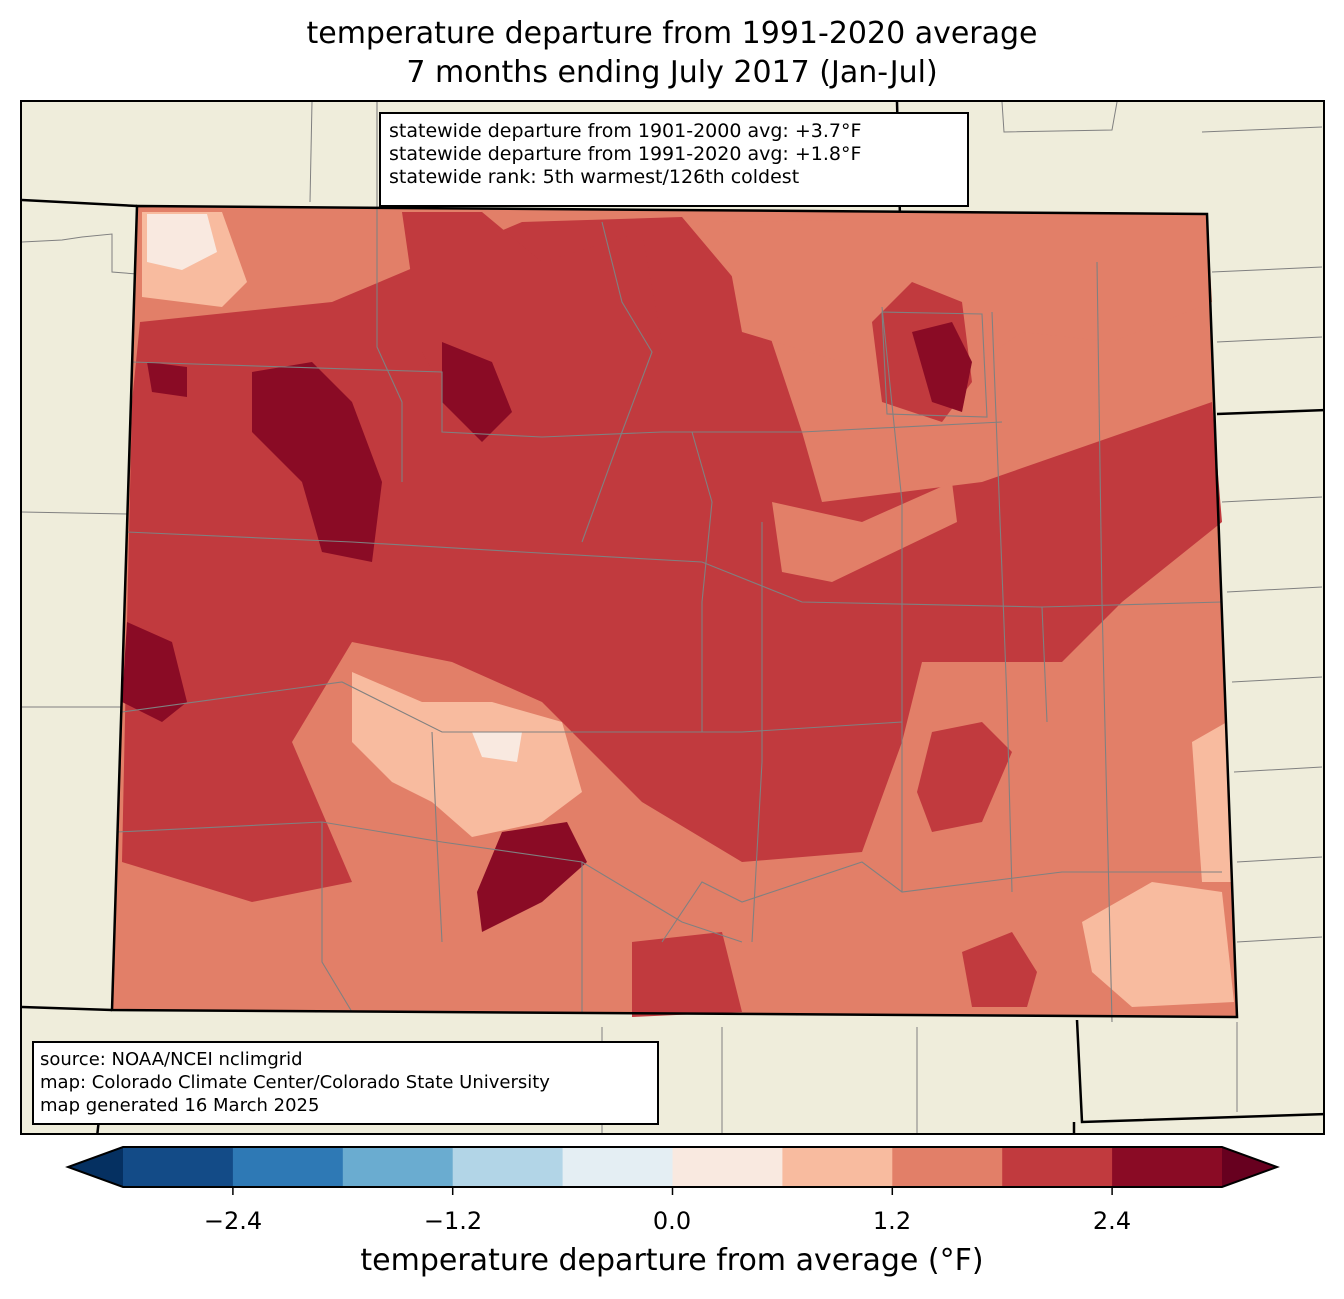  Describe the element at coordinates (477, 392) in the screenshot. I see `field-2.4-3.0-c` at that location.